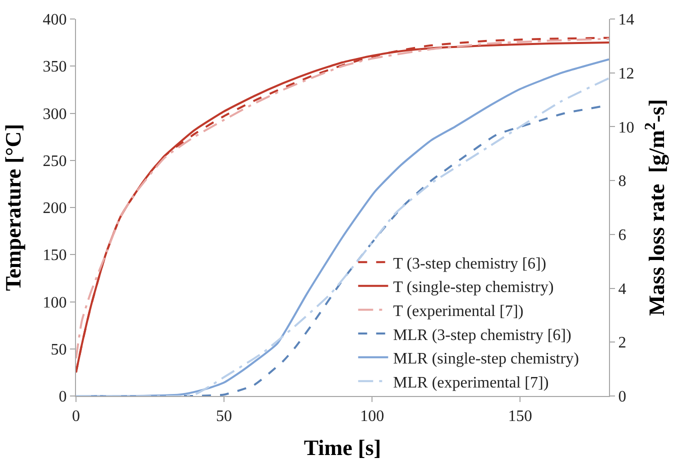 This screenshot has width=679, height=468. I want to click on legend-label: MLR (experimental [7]), so click(471, 383).